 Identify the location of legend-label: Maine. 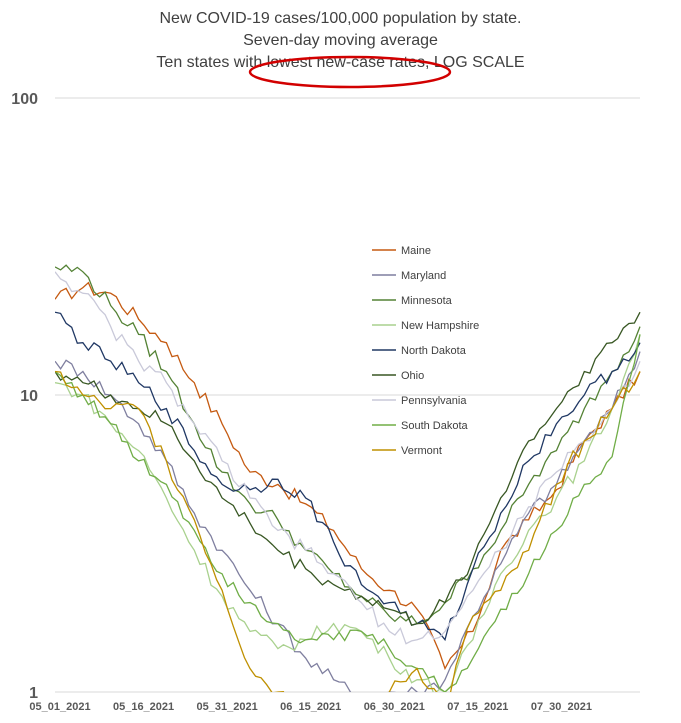
(416, 251).